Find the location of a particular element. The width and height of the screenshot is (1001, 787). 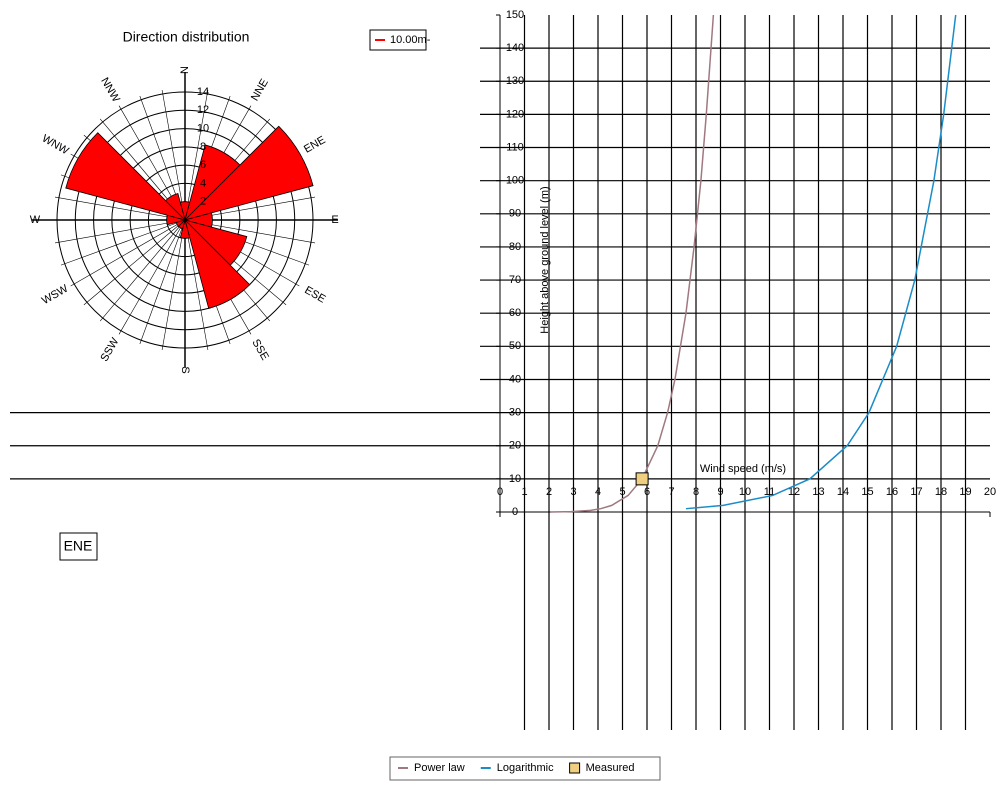

direction-box is located at coordinates (78, 546).